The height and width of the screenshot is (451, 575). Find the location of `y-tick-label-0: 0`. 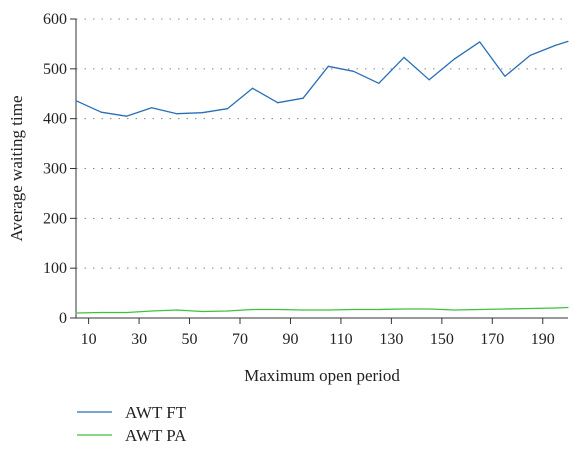

y-tick-label-0: 0 is located at coordinates (63, 318).